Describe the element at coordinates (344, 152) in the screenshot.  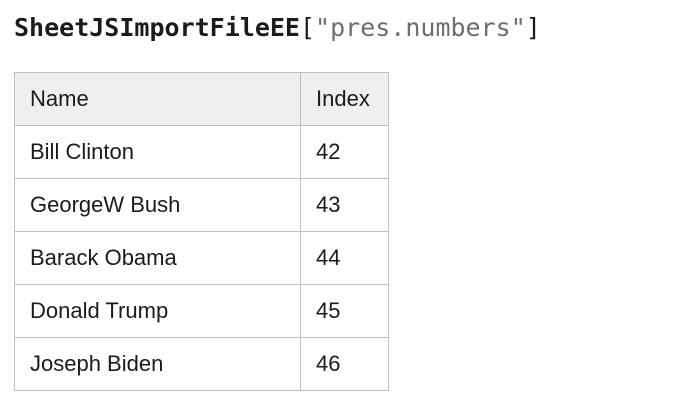
I see `cell-index: 42` at that location.